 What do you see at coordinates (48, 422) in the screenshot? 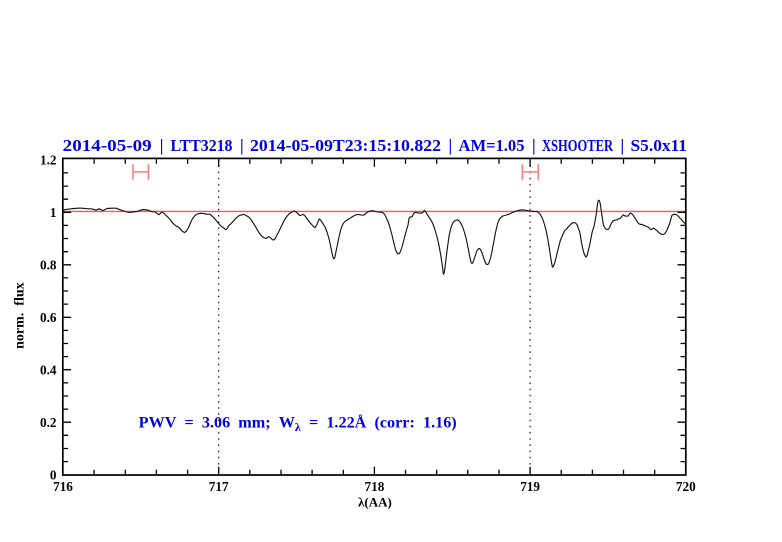
I see `svg-text: 0.2` at bounding box center [48, 422].